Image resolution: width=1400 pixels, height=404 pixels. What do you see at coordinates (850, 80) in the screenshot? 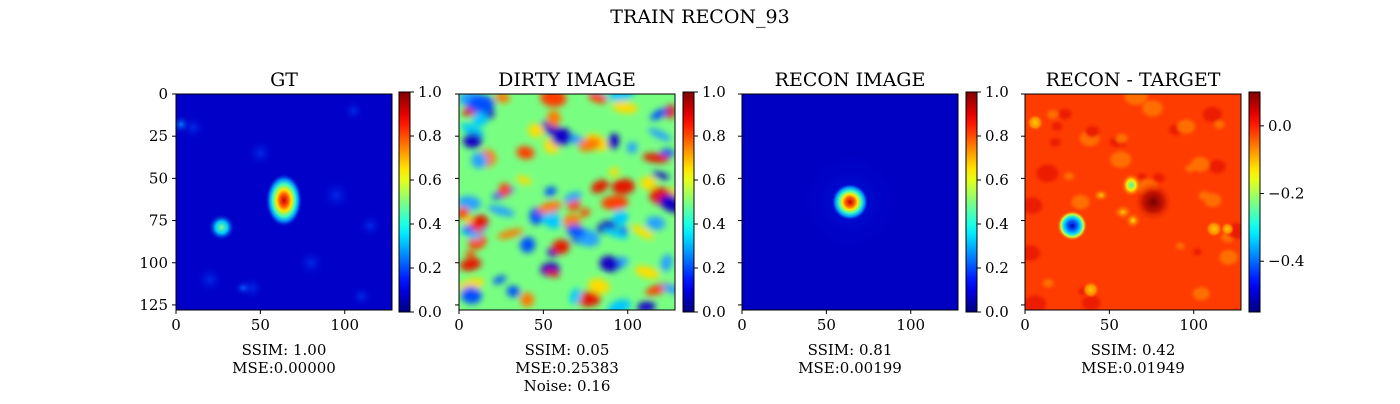
I see `panel-title: RECON IMAGE` at bounding box center [850, 80].